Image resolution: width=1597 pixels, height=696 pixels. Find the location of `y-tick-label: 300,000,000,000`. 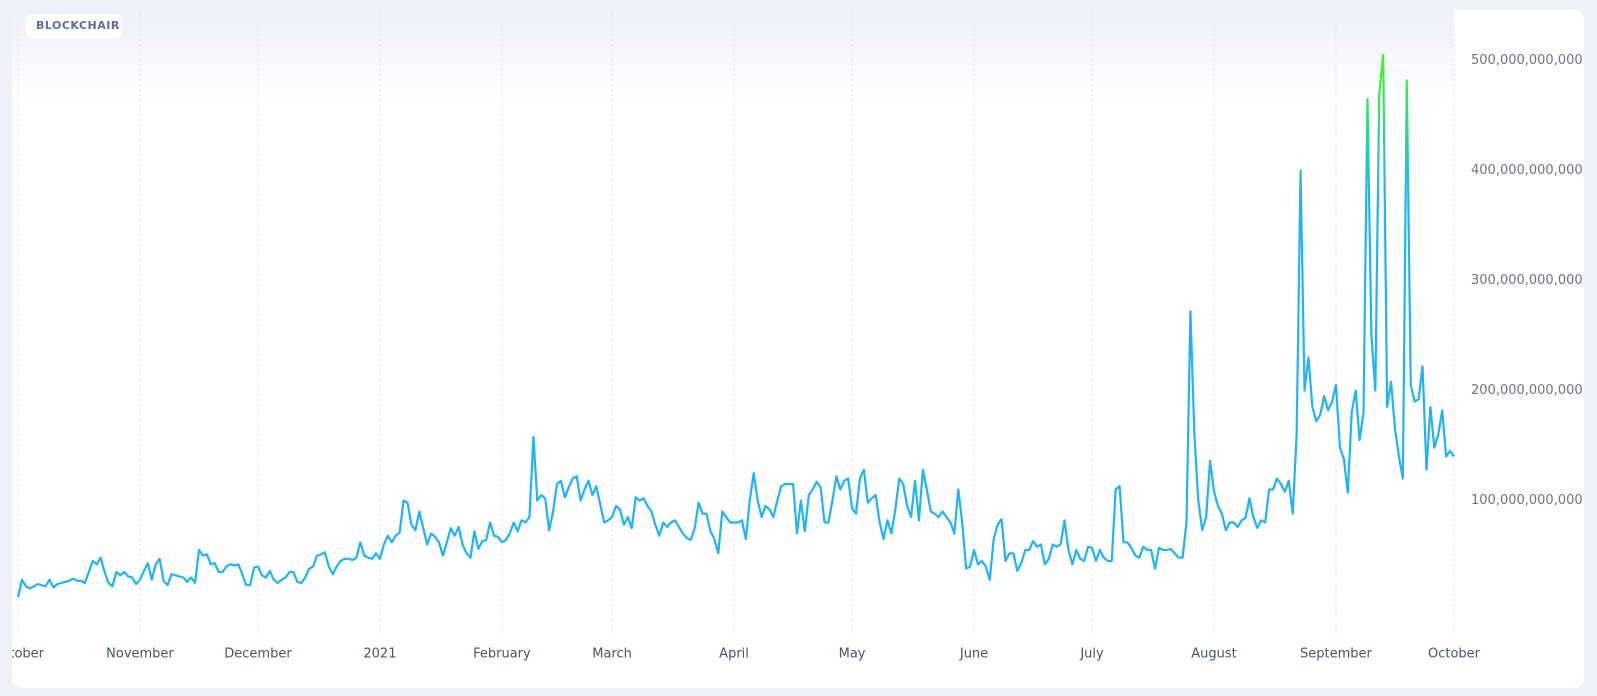

y-tick-label: 300,000,000,000 is located at coordinates (1527, 280).